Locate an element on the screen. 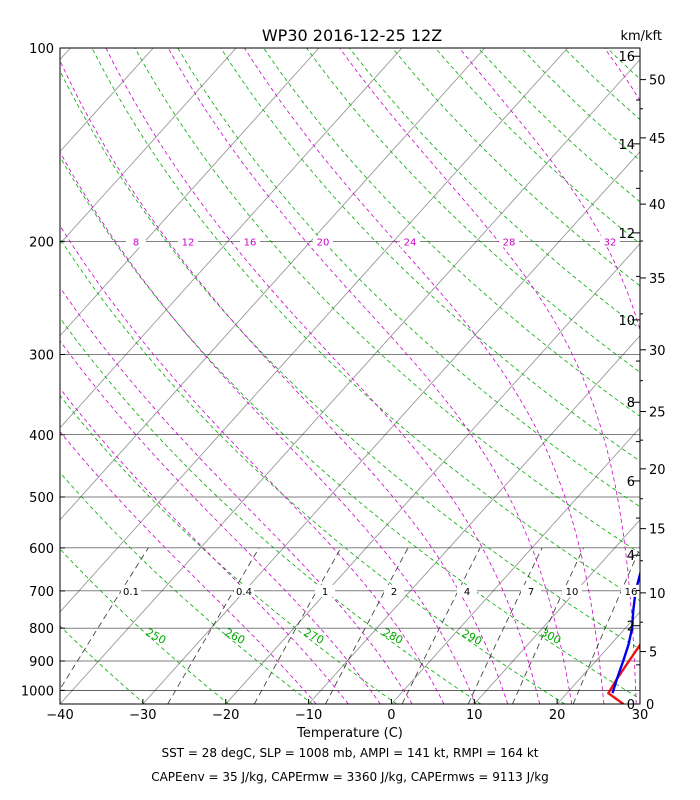 Image resolution: width=700 pixels, height=800 pixels. y-tick-label: 200 is located at coordinates (41, 242).